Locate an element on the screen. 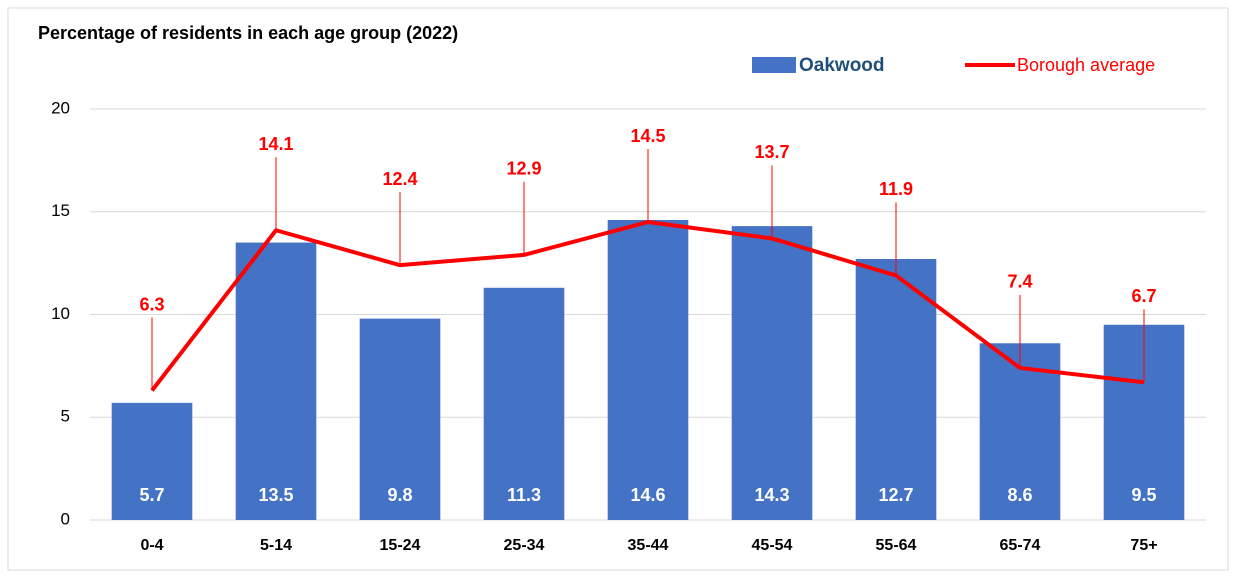 This screenshot has height=577, width=1237. y-tick-label: 10 is located at coordinates (60, 313).